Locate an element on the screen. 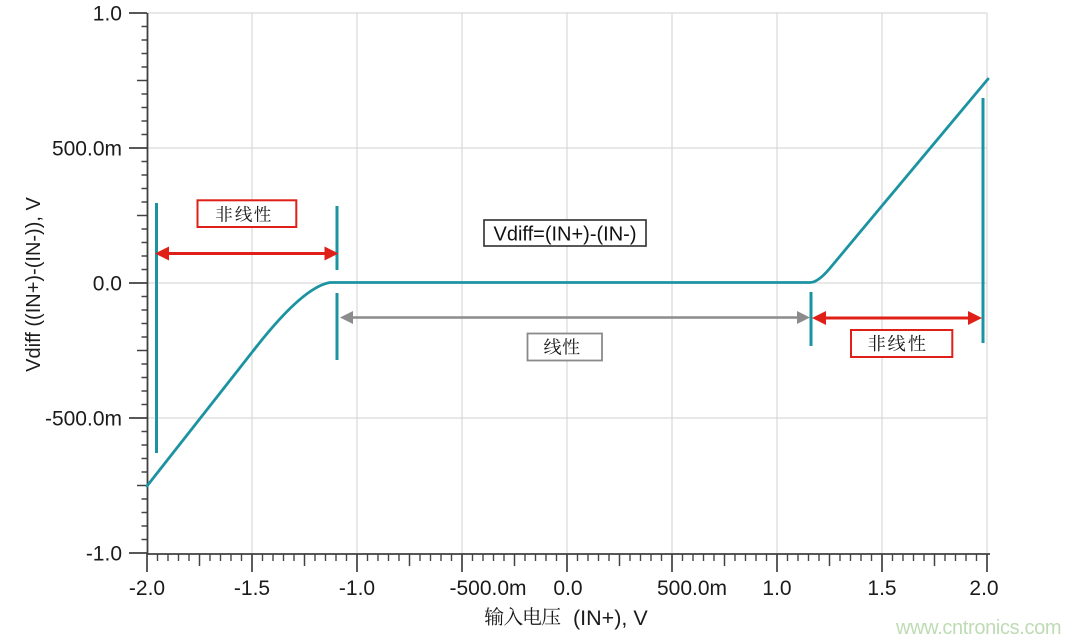 The height and width of the screenshot is (643, 1080). svg-text: www.cntronics.com is located at coordinates (978, 628).